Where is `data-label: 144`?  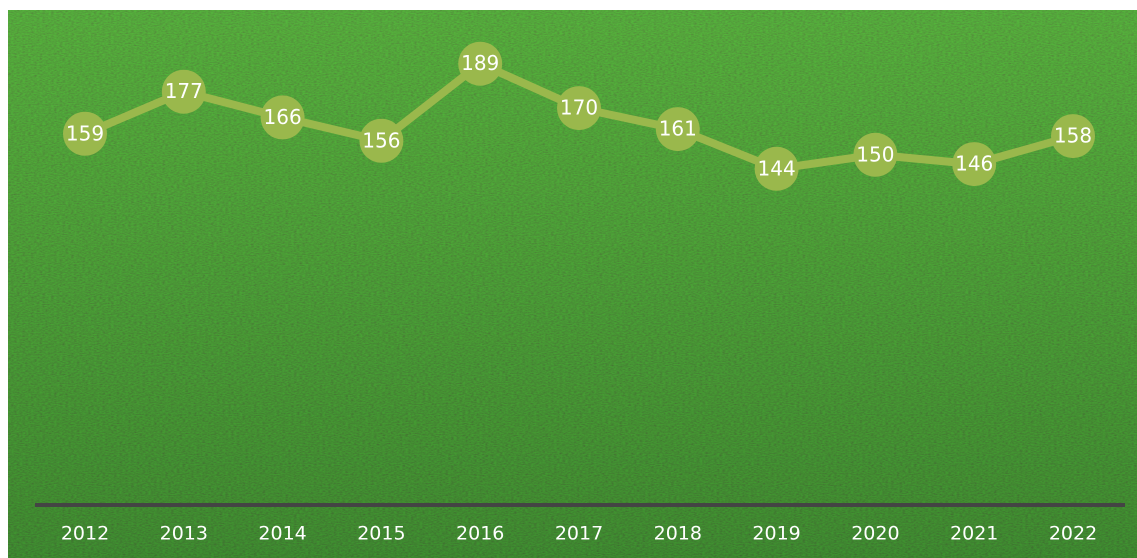
data-label: 144 is located at coordinates (777, 168).